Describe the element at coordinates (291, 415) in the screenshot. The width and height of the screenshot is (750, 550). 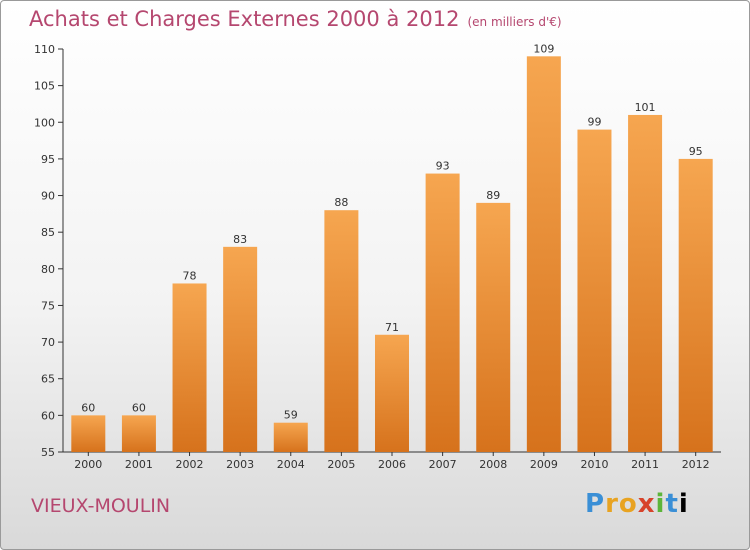
I see `bar-value-label: 59` at that location.